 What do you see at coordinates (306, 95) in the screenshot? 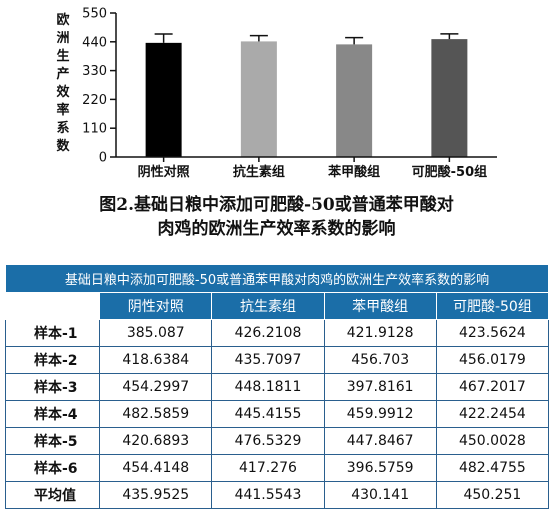
I see `bars` at bounding box center [306, 95].